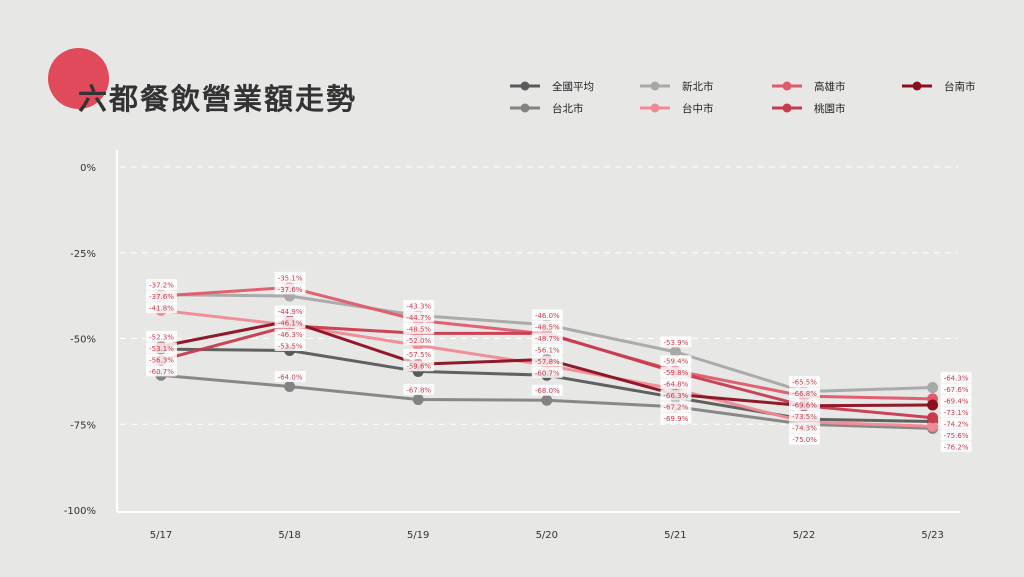 The width and height of the screenshot is (1024, 577). I want to click on legend-label: 台北市, so click(568, 108).